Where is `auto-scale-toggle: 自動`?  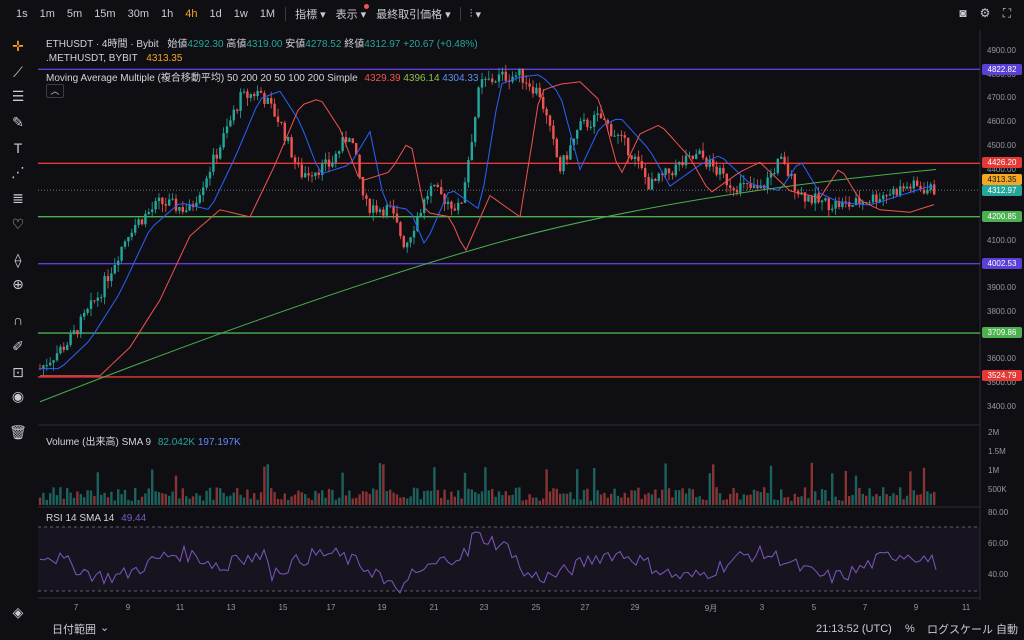
auto-scale-toggle: 自動 is located at coordinates (1007, 630).